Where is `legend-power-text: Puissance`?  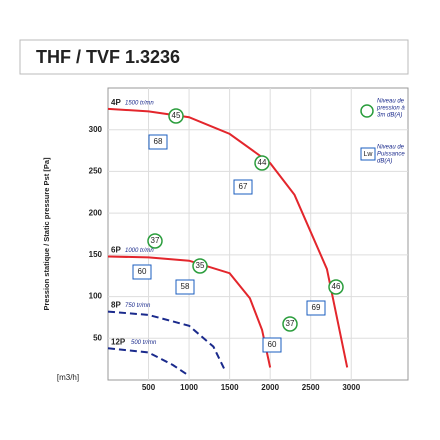 legend-power-text: Puissance is located at coordinates (391, 155).